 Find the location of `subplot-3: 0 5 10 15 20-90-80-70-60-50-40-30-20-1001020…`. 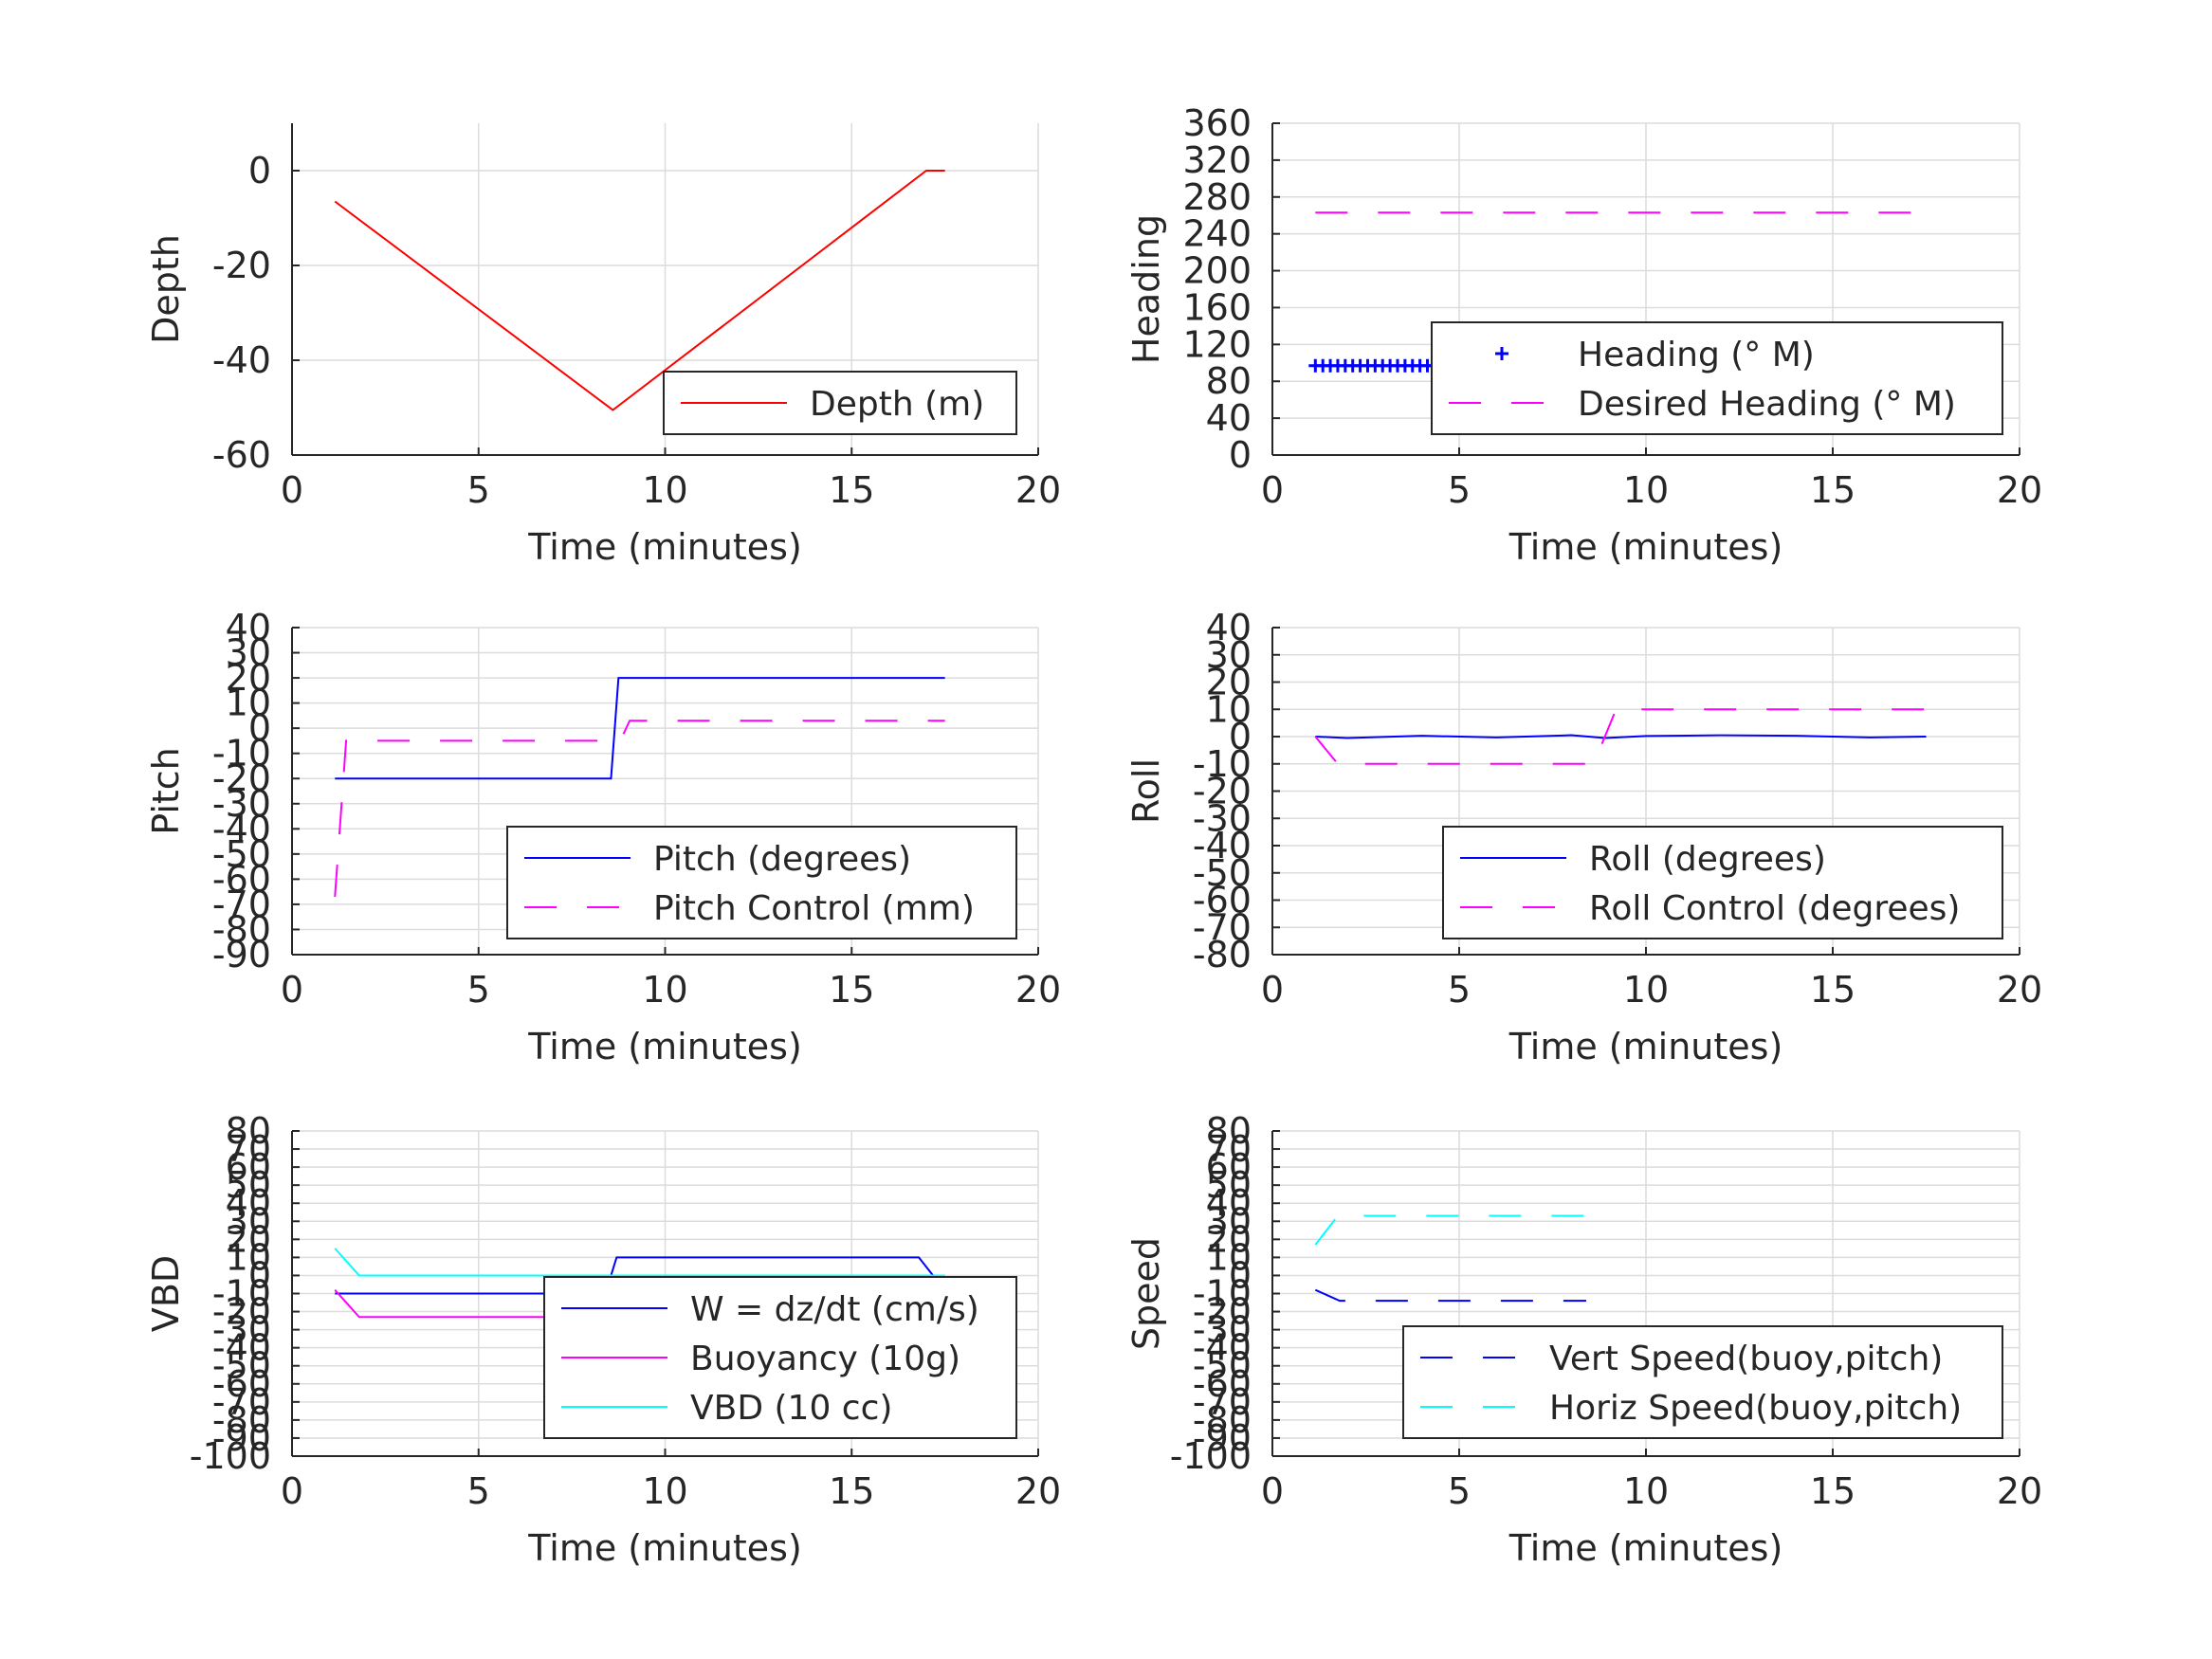

subplot-3: 0 5 10 15 20-90-80-70-60-50-40-30-20-1001020… is located at coordinates (603, 837).